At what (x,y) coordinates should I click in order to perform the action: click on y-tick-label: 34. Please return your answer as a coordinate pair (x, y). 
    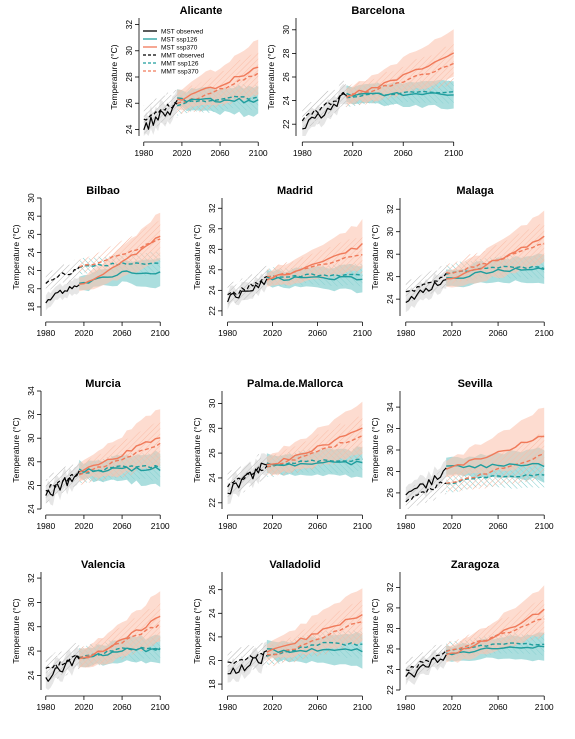
    Looking at the image, I should click on (390, 407).